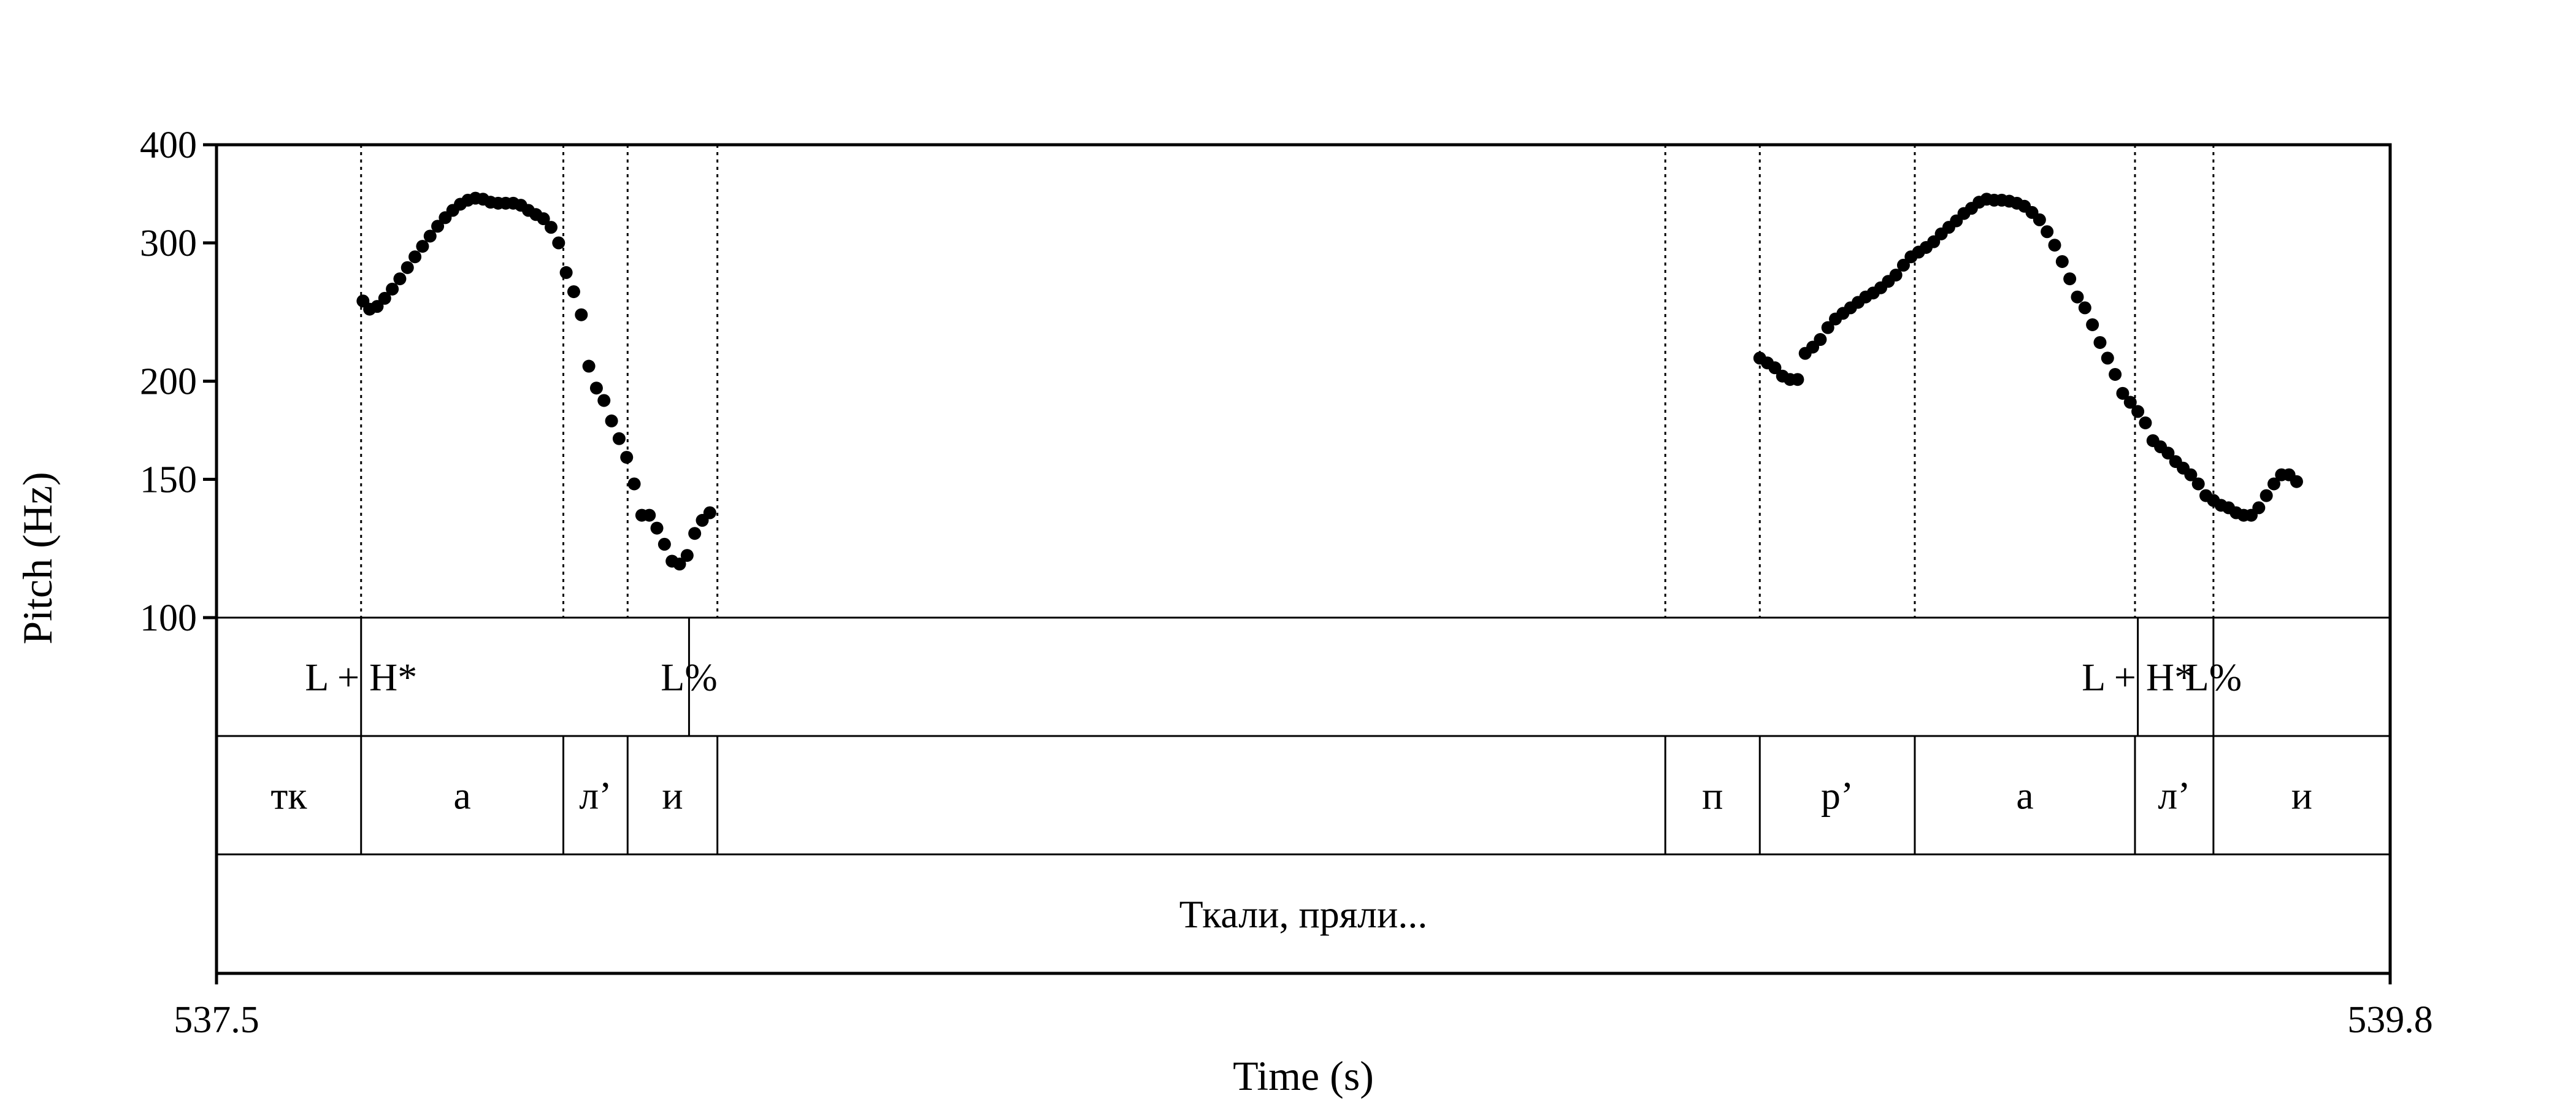 This screenshot has height=1104, width=2576. I want to click on segment-label: тк, so click(288, 796).